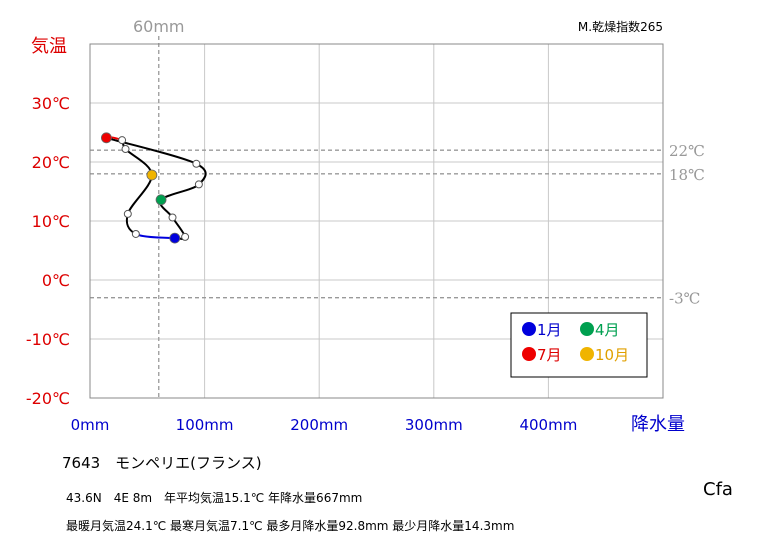 Image resolution: width=763 pixels, height=545 pixels. I want to click on reference-line-label: -3℃, so click(684, 299).